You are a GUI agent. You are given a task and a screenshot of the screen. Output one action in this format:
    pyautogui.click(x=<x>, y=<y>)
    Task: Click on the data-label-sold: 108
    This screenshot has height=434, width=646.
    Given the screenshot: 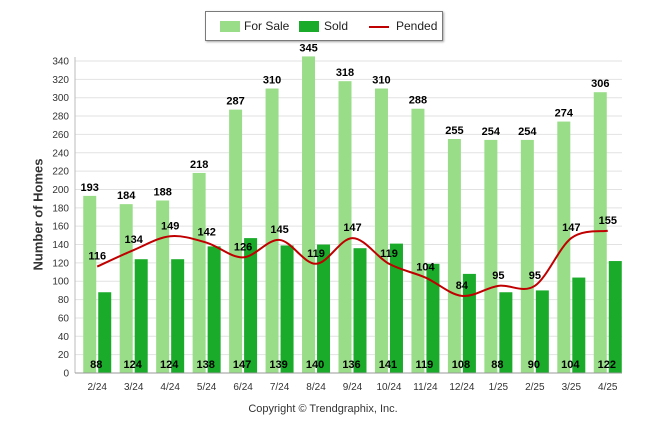 What is the action you would take?
    pyautogui.click(x=461, y=365)
    